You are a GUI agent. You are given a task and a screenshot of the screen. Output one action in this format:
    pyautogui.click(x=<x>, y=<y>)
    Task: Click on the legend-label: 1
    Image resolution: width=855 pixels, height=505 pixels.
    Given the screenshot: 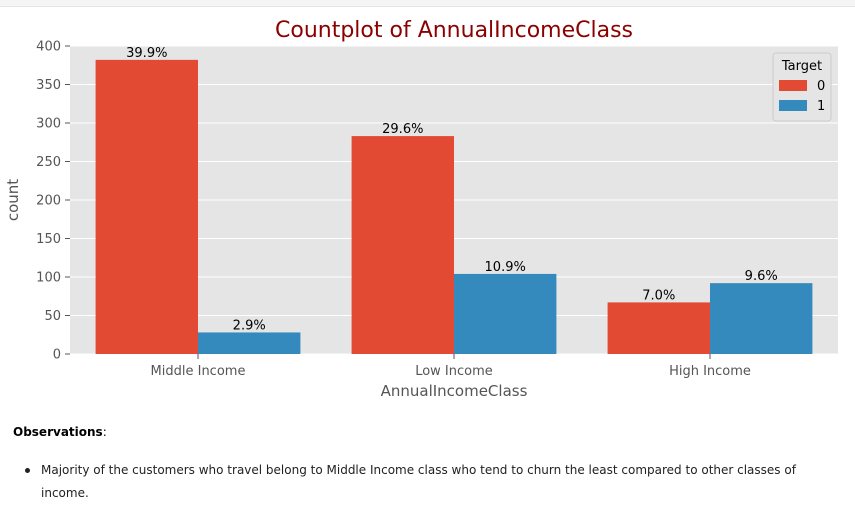 What is the action you would take?
    pyautogui.click(x=821, y=106)
    